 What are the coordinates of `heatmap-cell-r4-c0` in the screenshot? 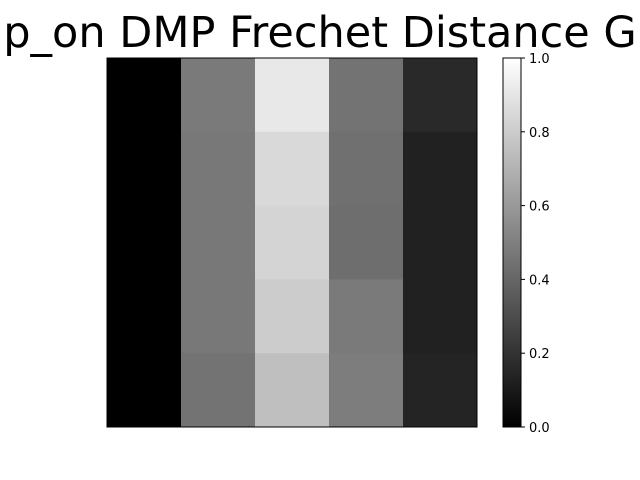 It's located at (144, 390).